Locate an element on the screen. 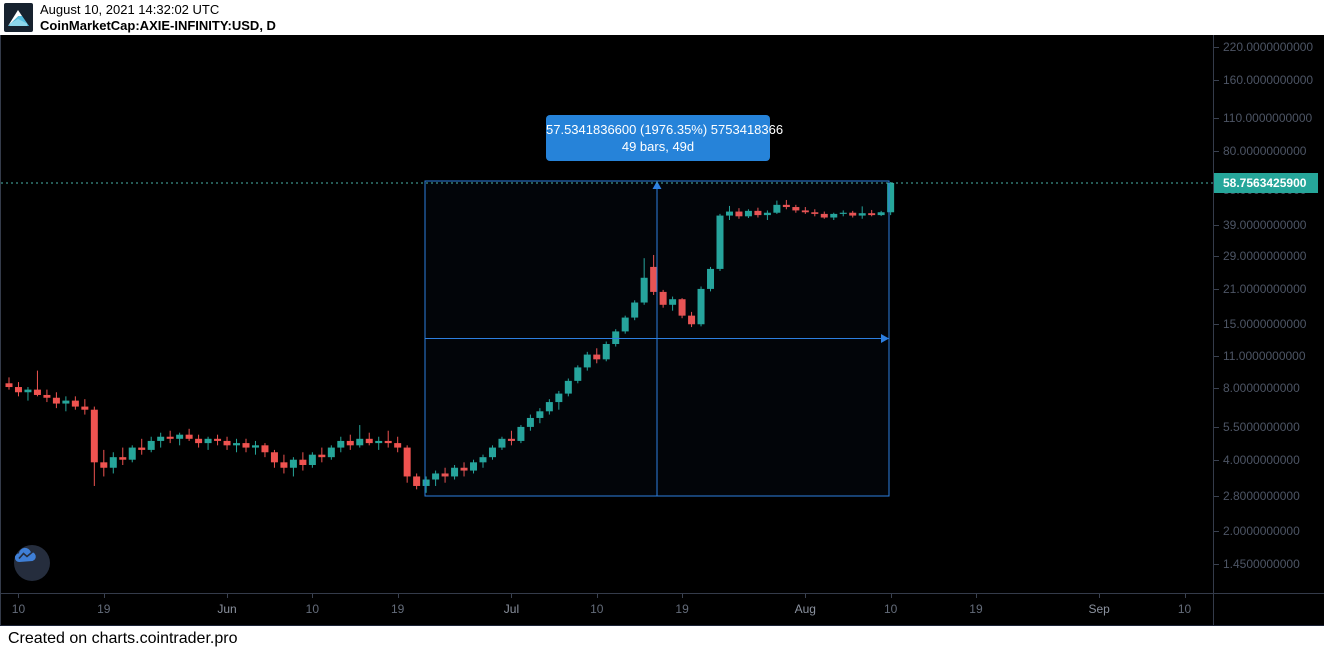 Image resolution: width=1324 pixels, height=654 pixels. time-axis-tick is located at coordinates (228, 596).